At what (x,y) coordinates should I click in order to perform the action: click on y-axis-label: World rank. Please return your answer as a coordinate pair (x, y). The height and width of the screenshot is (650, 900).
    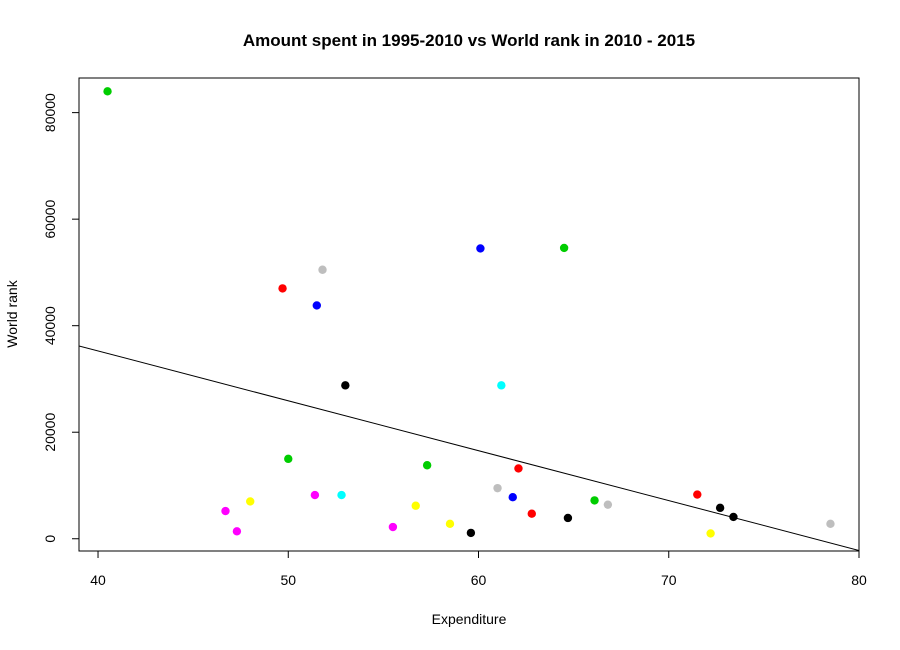
    Looking at the image, I should click on (12, 313).